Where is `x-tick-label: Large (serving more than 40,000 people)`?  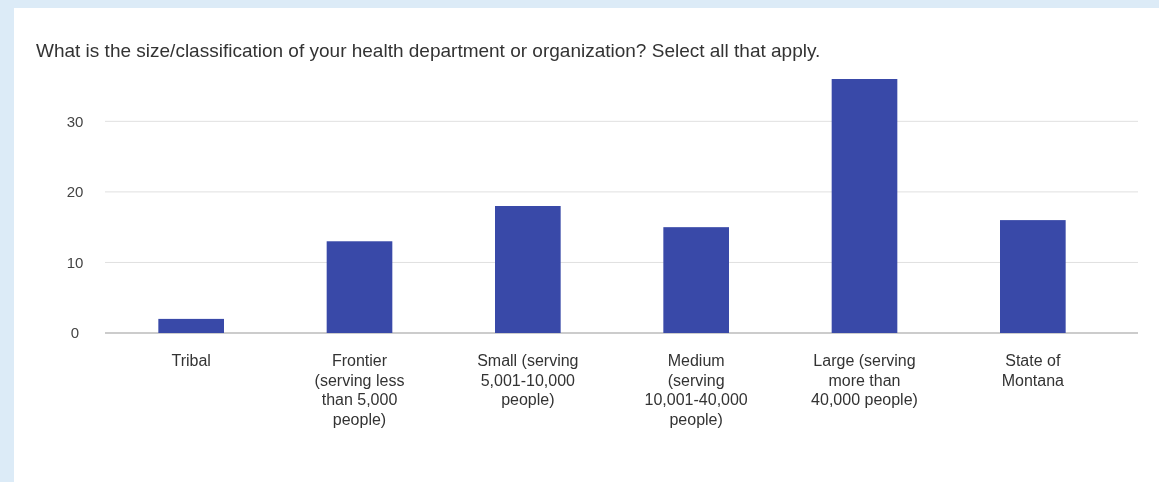 x-tick-label: Large (serving more than 40,000 people) is located at coordinates (864, 380).